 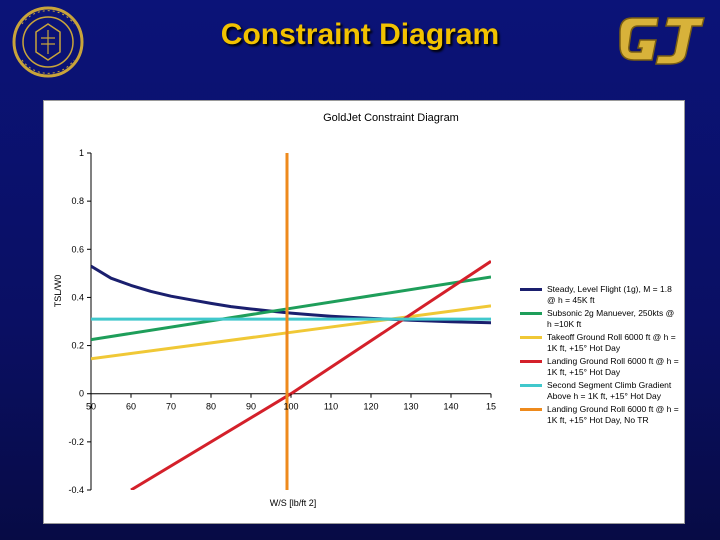 I want to click on y-tick-label: 0.2, so click(x=77, y=346).